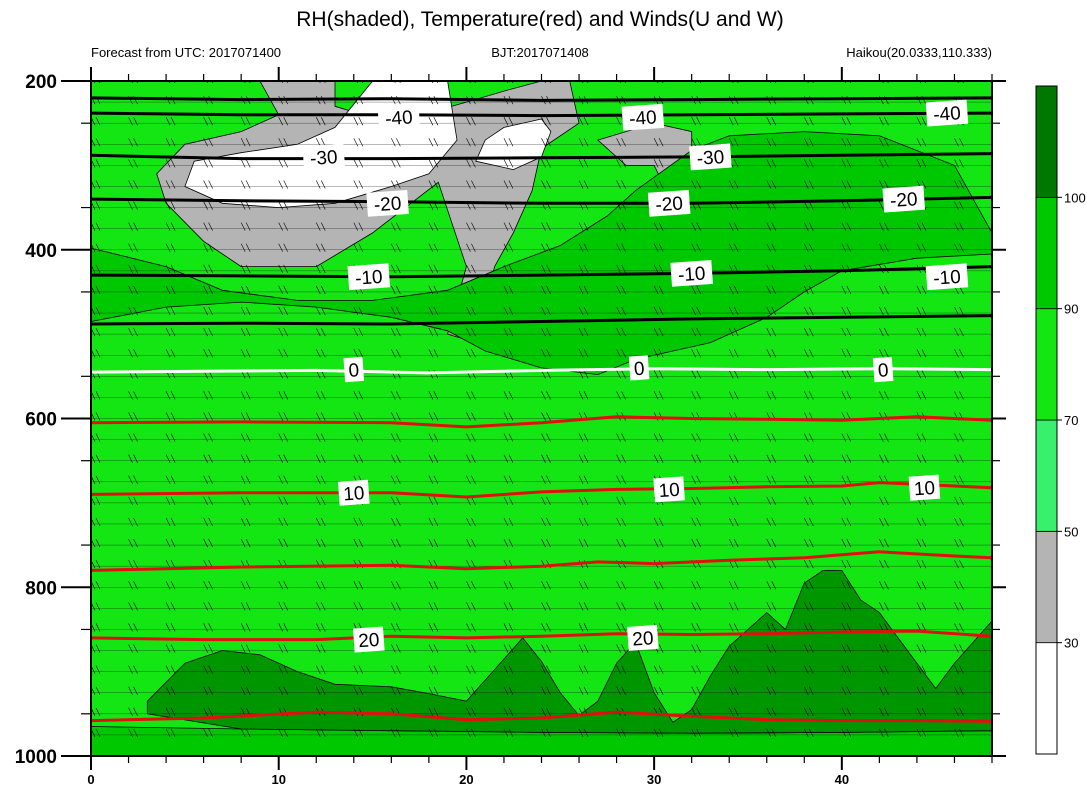  What do you see at coordinates (947, 278) in the screenshot?
I see `temperature-label-text-10: -10` at bounding box center [947, 278].